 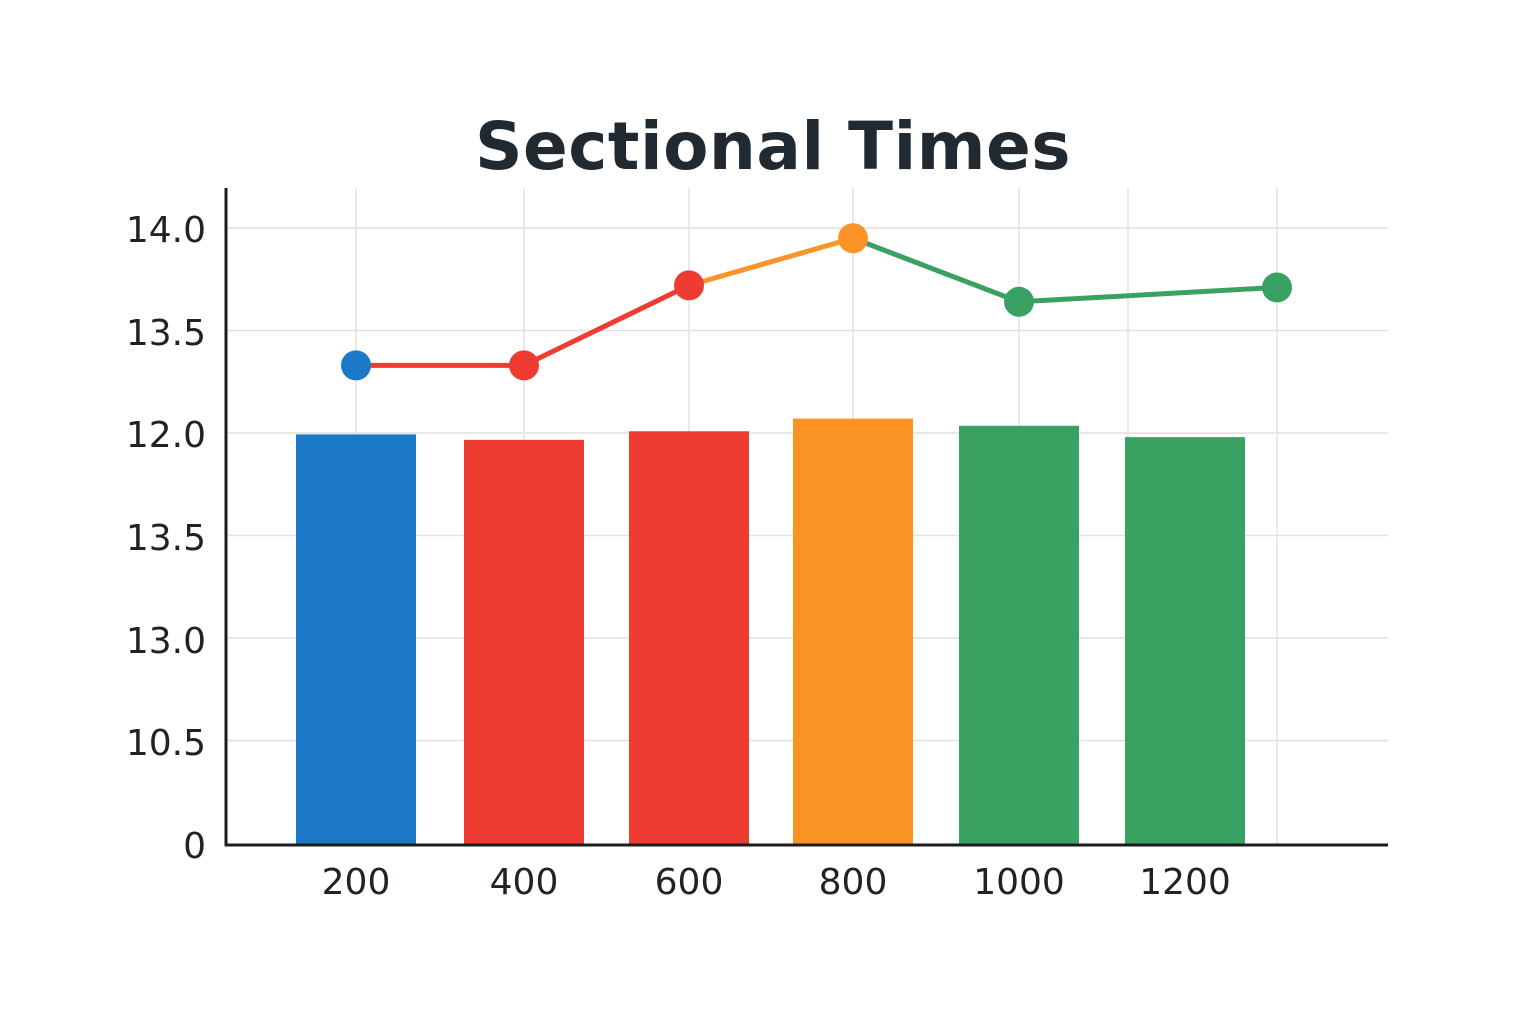 What do you see at coordinates (166, 230) in the screenshot?
I see `y-tick-label: 14.0` at bounding box center [166, 230].